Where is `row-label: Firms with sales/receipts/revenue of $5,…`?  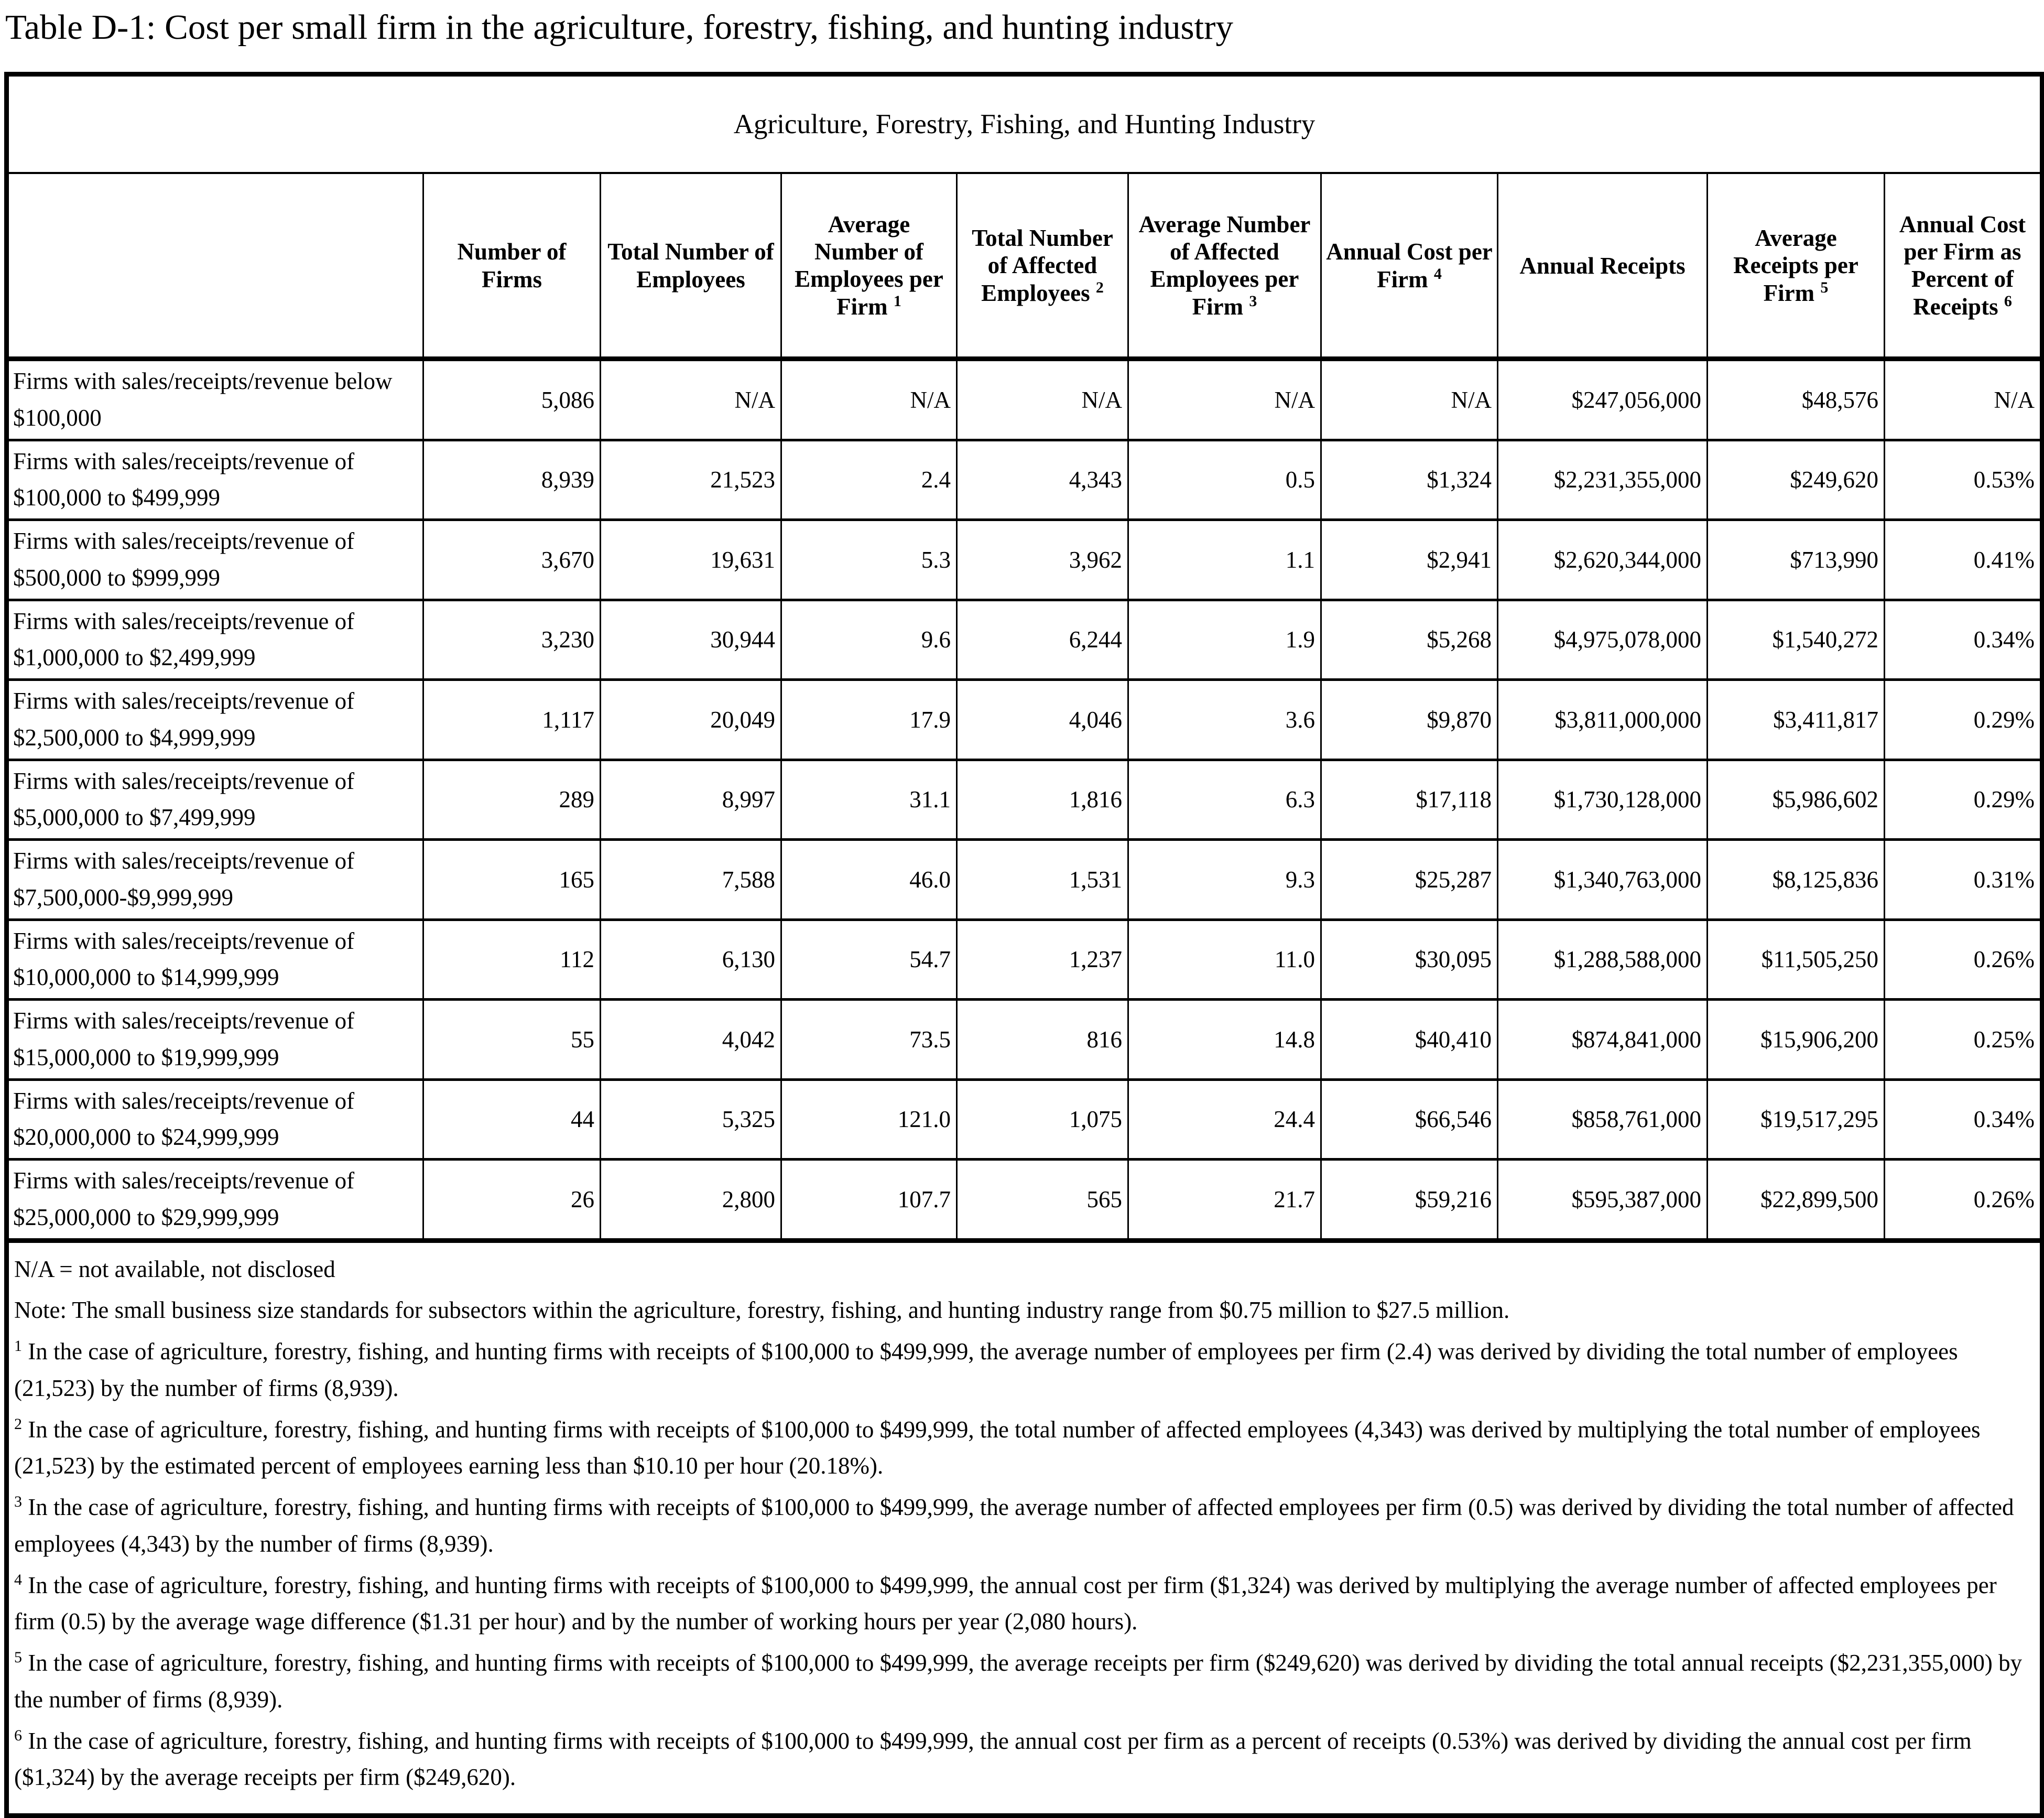 row-label: Firms with sales/receipts/revenue of $5,… is located at coordinates (215, 799).